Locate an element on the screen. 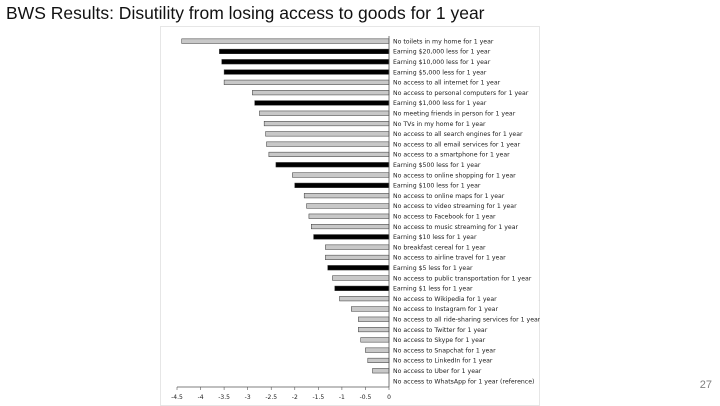 This screenshot has width=720, height=406. category-label-29: No access to Skype for 1 year is located at coordinates (439, 340).